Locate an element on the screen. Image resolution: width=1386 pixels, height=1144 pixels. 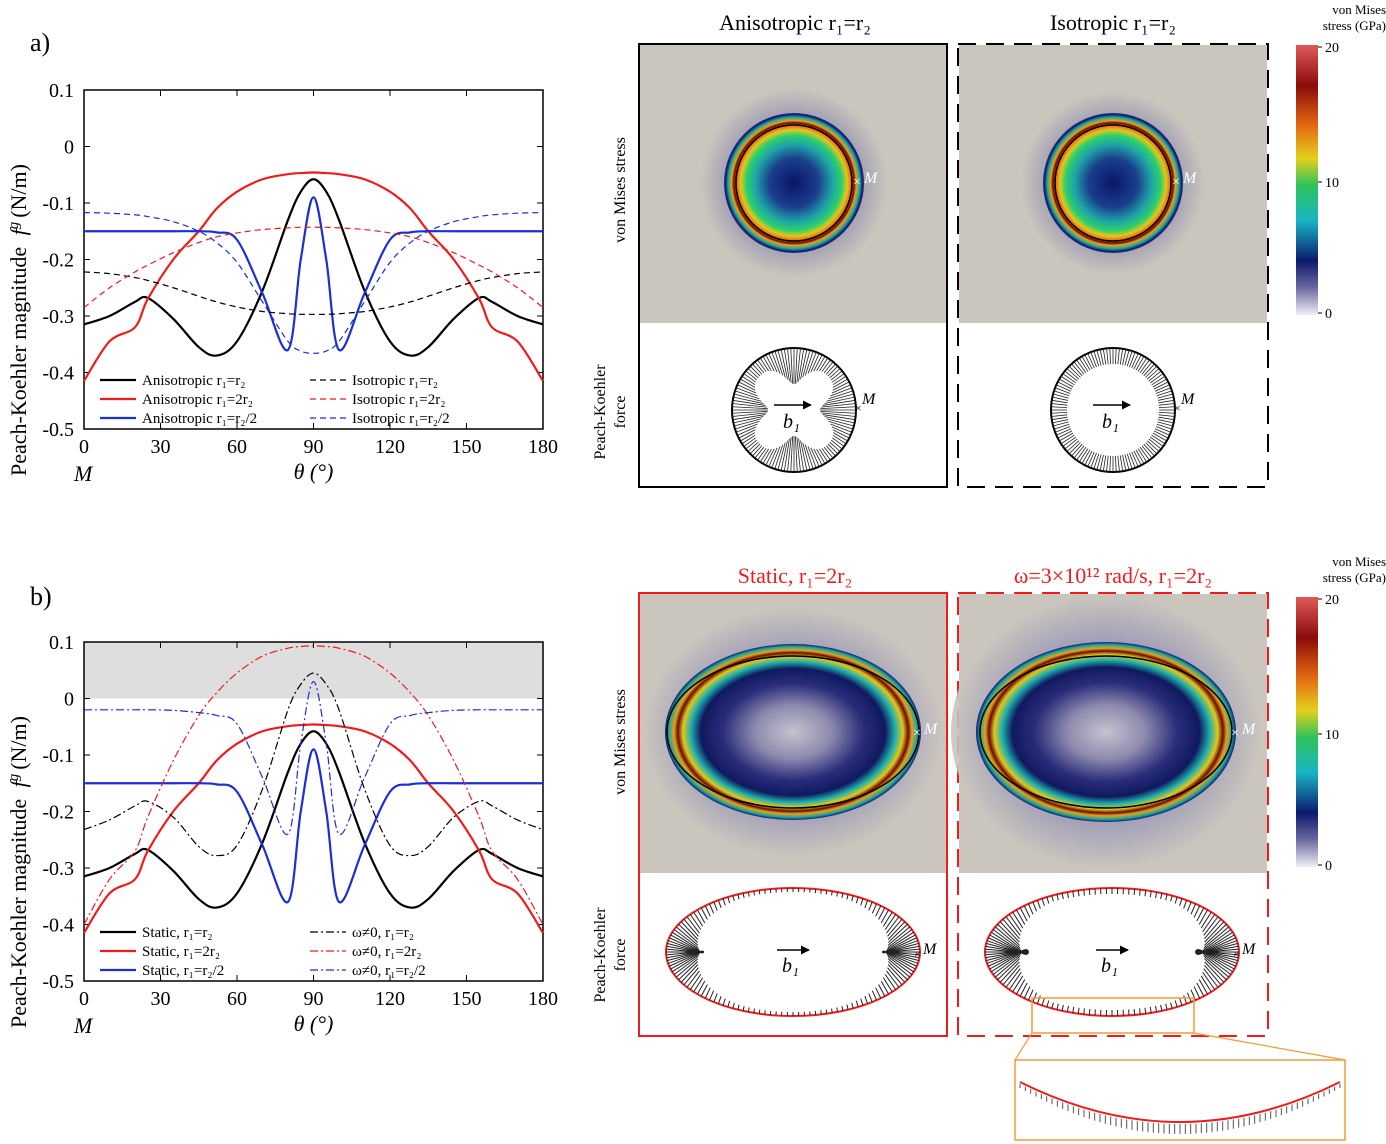
legend-label: Isotropic r₁=r₂/2 is located at coordinates (401, 419).